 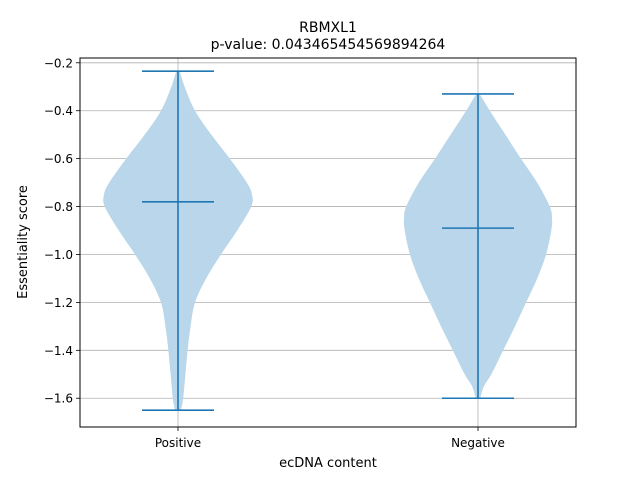 I want to click on y-tick-label: −0.6, so click(x=58, y=159).